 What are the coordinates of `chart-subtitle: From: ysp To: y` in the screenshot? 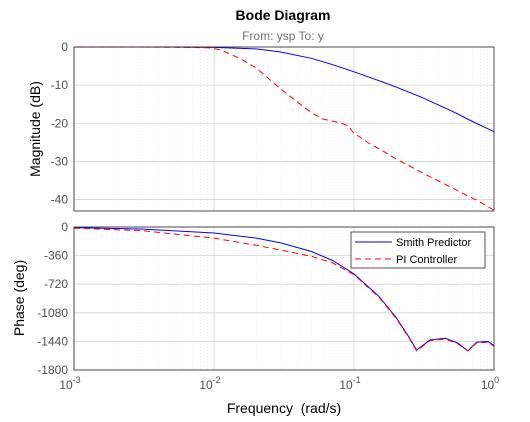 It's located at (283, 36).